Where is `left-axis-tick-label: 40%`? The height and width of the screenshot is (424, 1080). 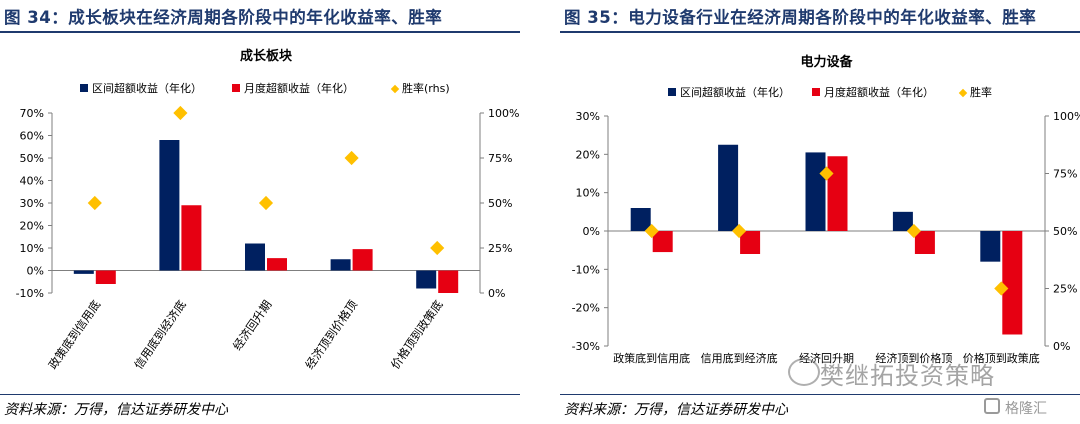
left-axis-tick-label: 40% is located at coordinates (32, 181).